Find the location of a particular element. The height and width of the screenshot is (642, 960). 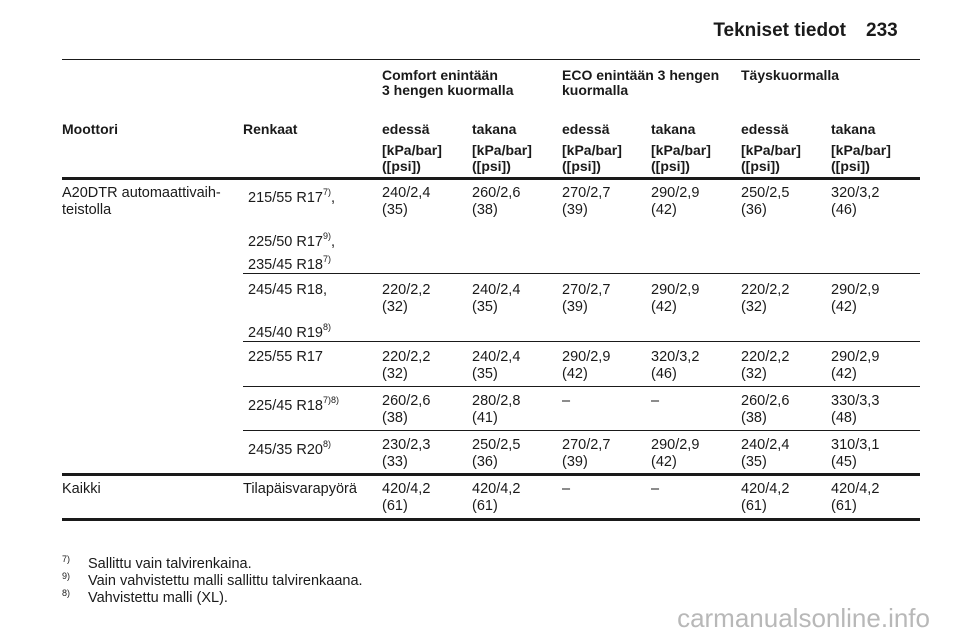

watermark: carmanualsonline.info is located at coordinates (803, 618).